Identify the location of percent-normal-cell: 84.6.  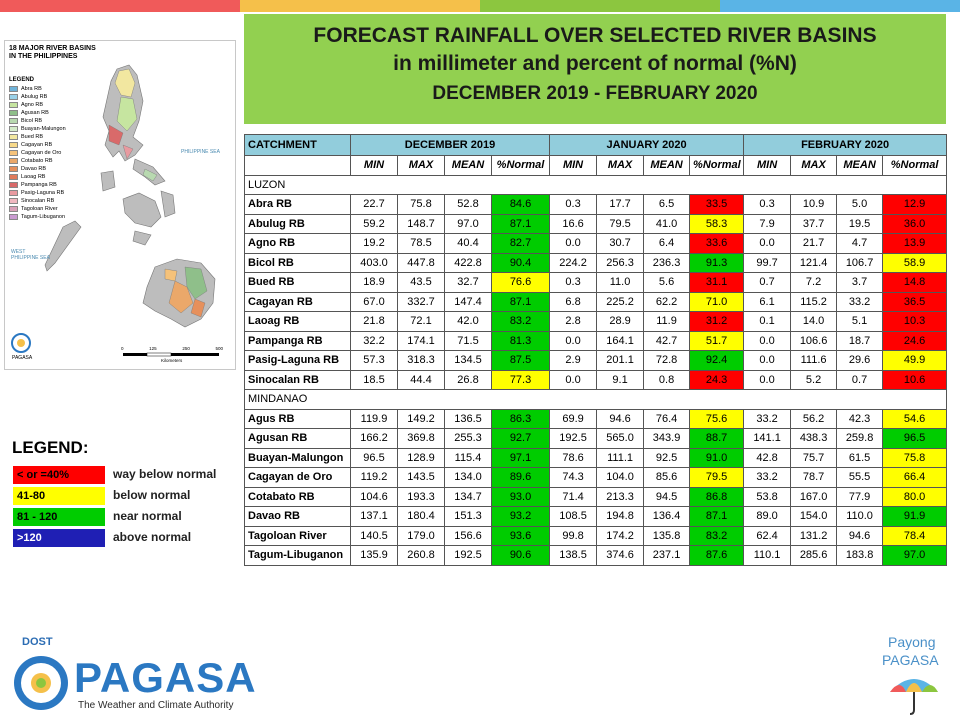
(520, 204).